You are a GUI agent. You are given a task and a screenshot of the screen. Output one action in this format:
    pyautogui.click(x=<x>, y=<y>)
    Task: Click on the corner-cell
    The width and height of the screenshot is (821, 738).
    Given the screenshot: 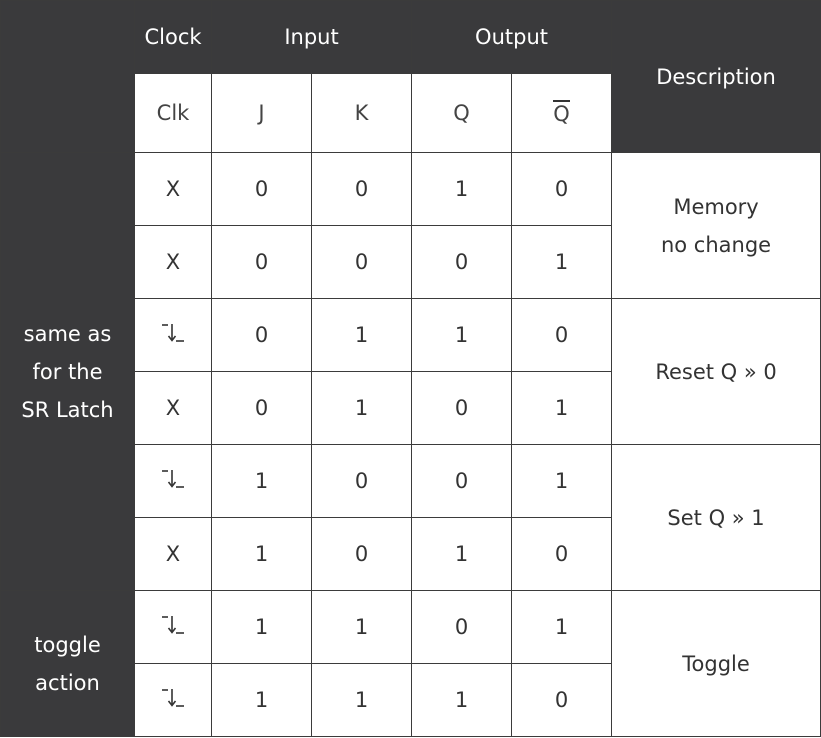 What is the action you would take?
    pyautogui.click(x=67, y=76)
    